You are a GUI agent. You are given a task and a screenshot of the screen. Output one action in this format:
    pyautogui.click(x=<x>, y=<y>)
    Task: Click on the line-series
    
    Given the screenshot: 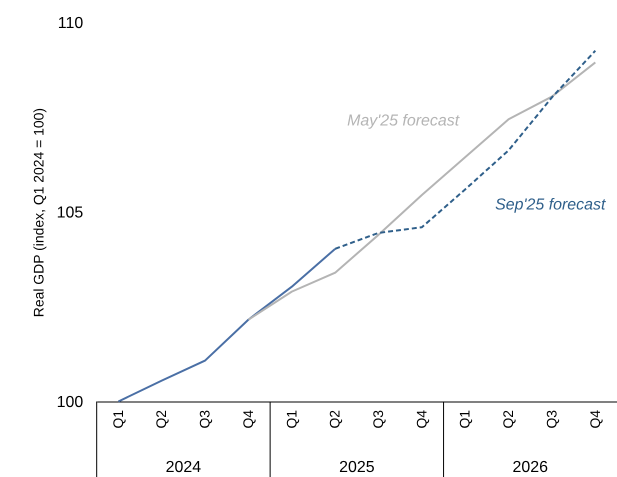 What is the action you would take?
    pyautogui.click(x=226, y=325)
    